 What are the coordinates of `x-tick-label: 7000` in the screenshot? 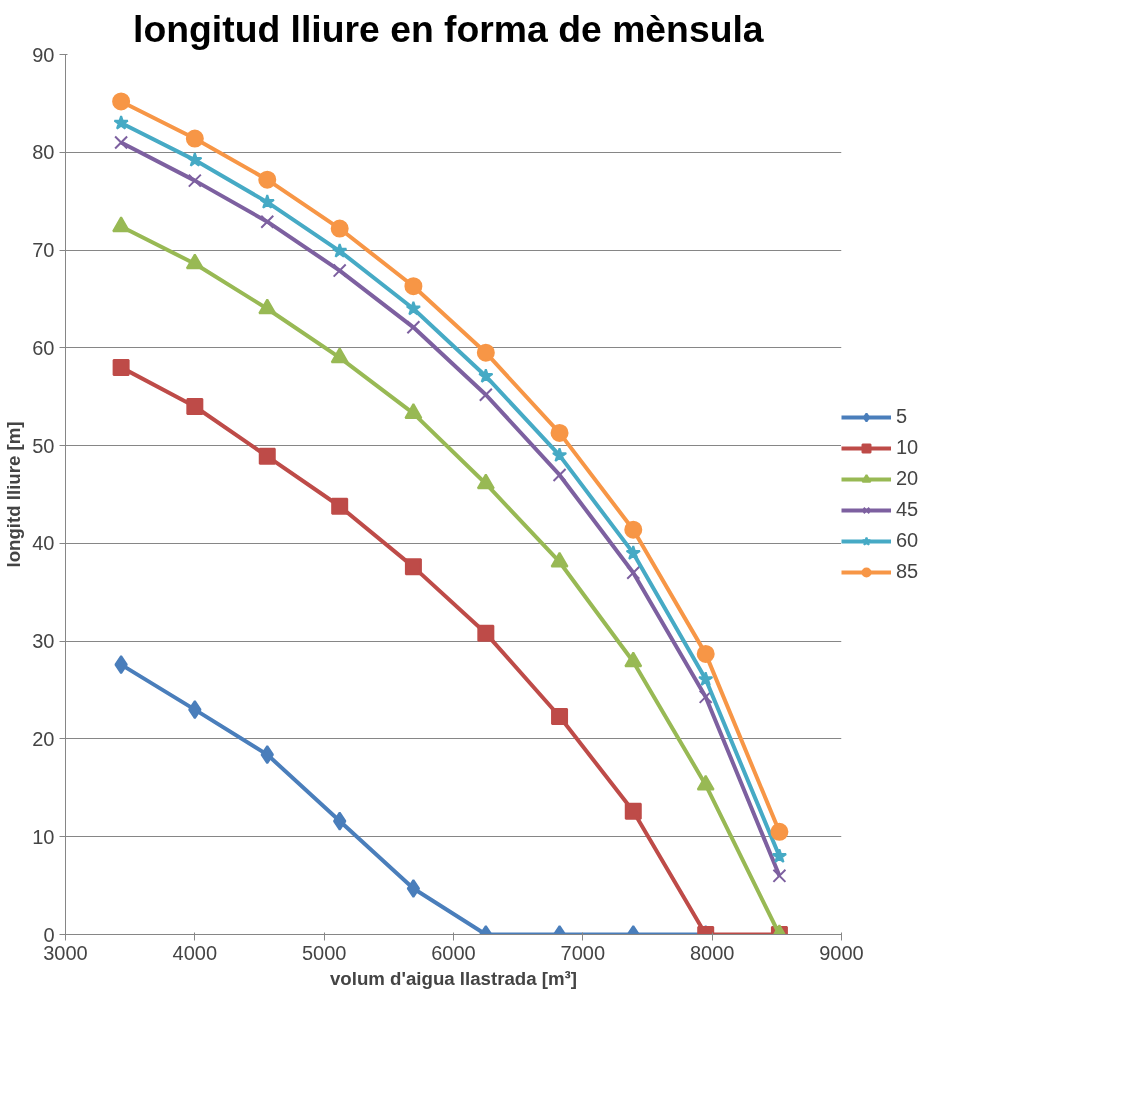 It's located at (583, 952).